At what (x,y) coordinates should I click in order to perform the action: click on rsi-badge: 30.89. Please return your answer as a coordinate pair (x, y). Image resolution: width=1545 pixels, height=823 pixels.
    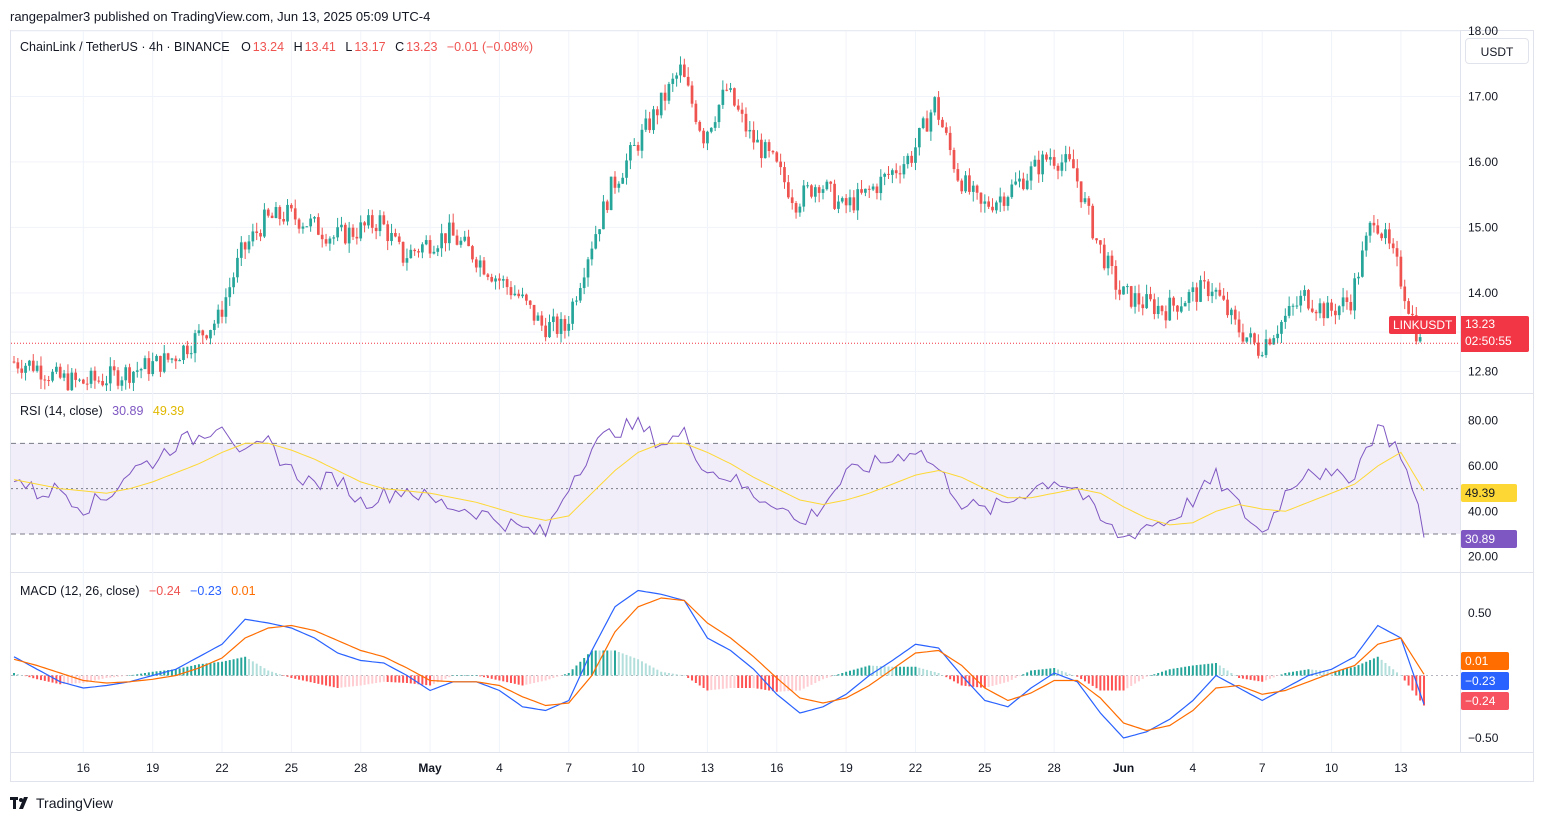
    Looking at the image, I should click on (1489, 539).